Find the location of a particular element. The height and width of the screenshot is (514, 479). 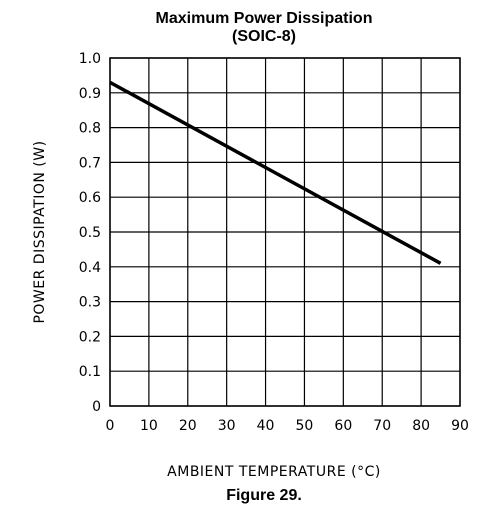

y-tick-label: 0.5 is located at coordinates (90, 233).